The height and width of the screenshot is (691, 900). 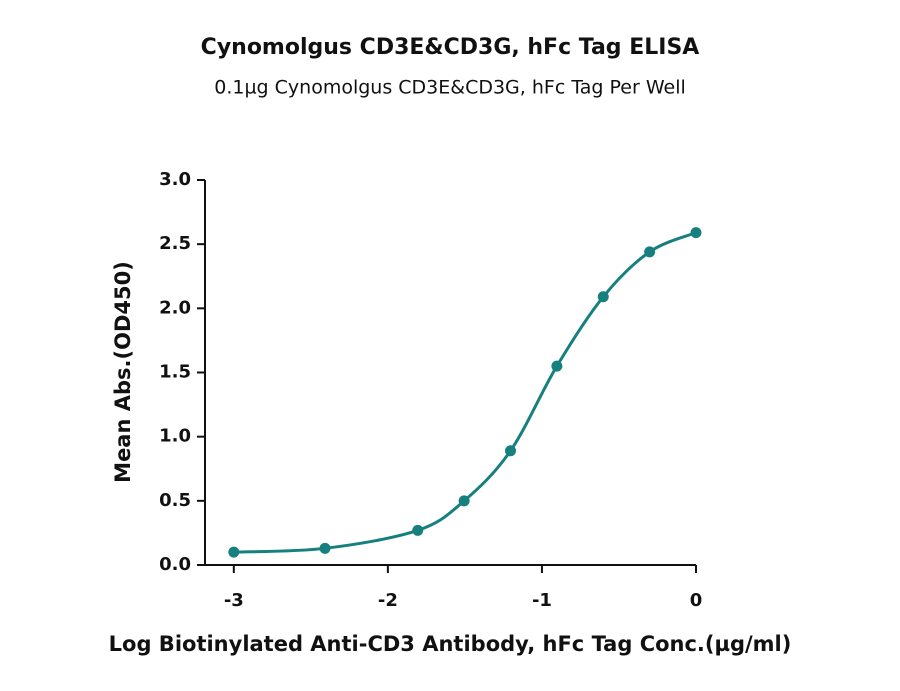 What do you see at coordinates (175, 372) in the screenshot?
I see `y-tick-label: 1.5` at bounding box center [175, 372].